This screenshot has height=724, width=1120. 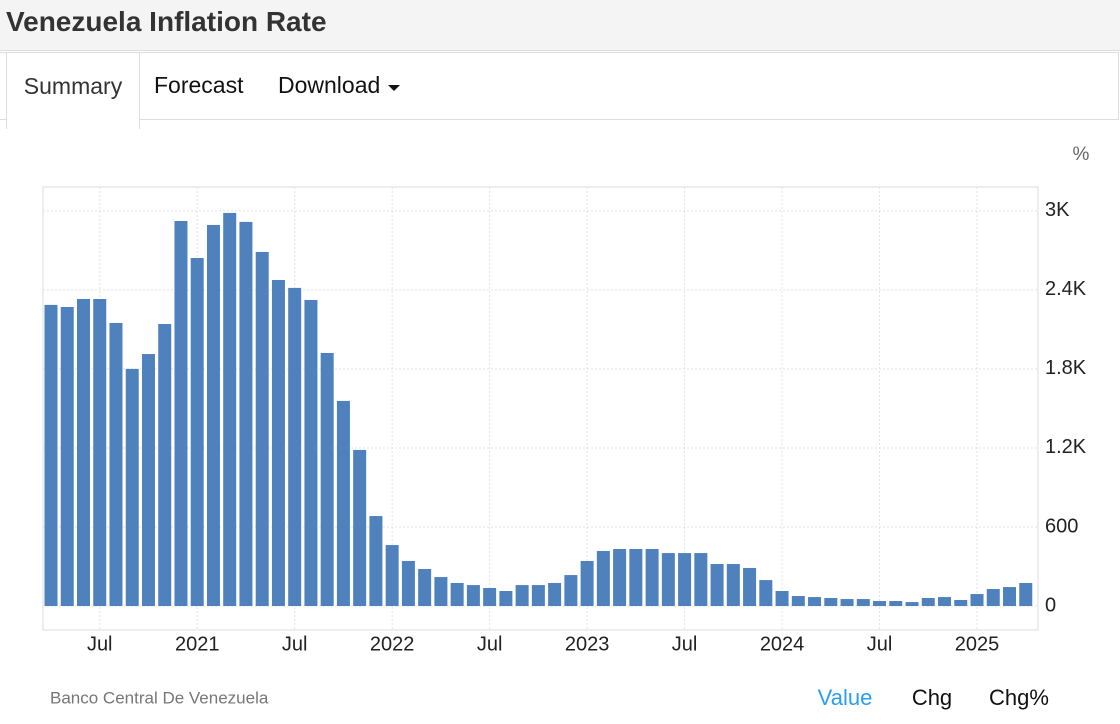 I want to click on footer-option: Chg%, so click(x=1019, y=697).